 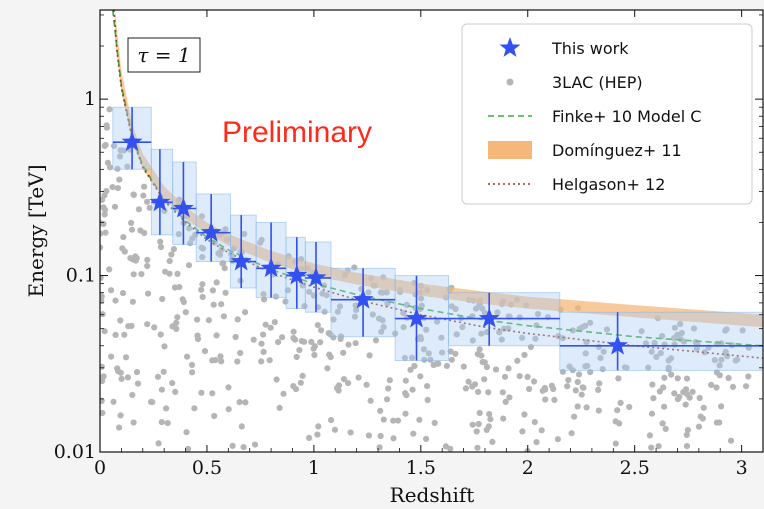 What do you see at coordinates (207, 468) in the screenshot?
I see `x-tick-label: 0.5` at bounding box center [207, 468].